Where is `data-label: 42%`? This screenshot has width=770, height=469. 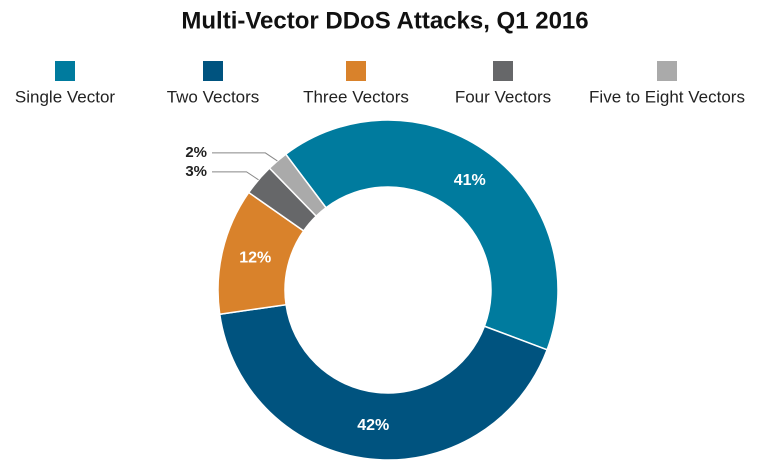 data-label: 42% is located at coordinates (373, 425).